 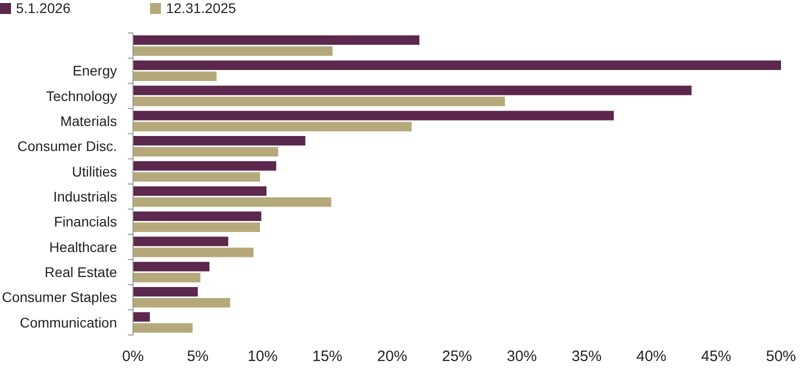 I want to click on y-tick-label: Industrials, so click(x=85, y=196).